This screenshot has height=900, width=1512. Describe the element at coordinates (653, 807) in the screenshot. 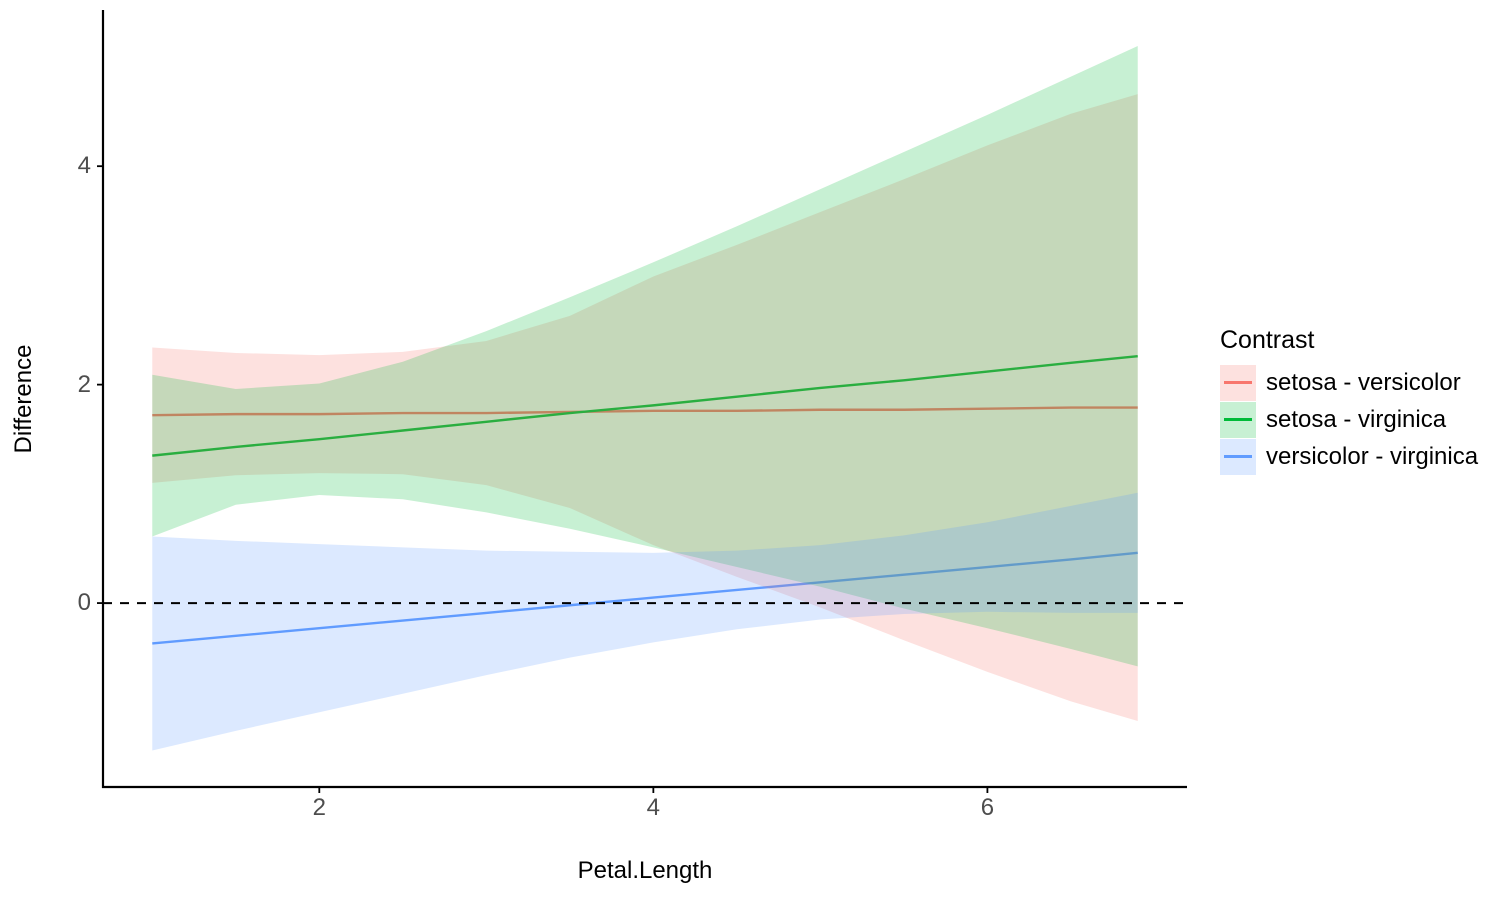

I see `x-tick-label: 4` at that location.